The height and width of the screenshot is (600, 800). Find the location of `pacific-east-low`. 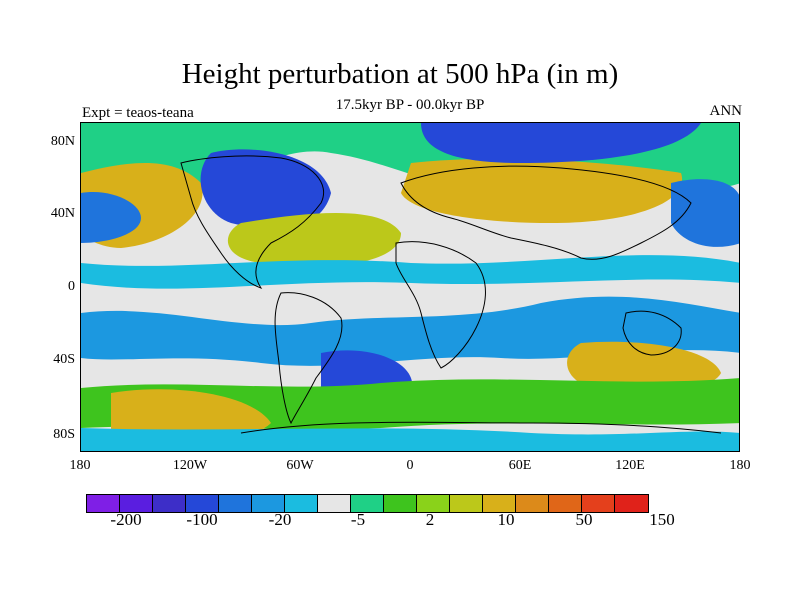

pacific-east-low is located at coordinates (705, 213).